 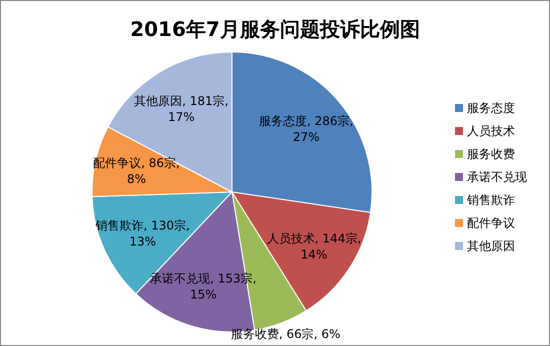 What do you see at coordinates (491, 131) in the screenshot?
I see `legend-label: 人员技术` at bounding box center [491, 131].